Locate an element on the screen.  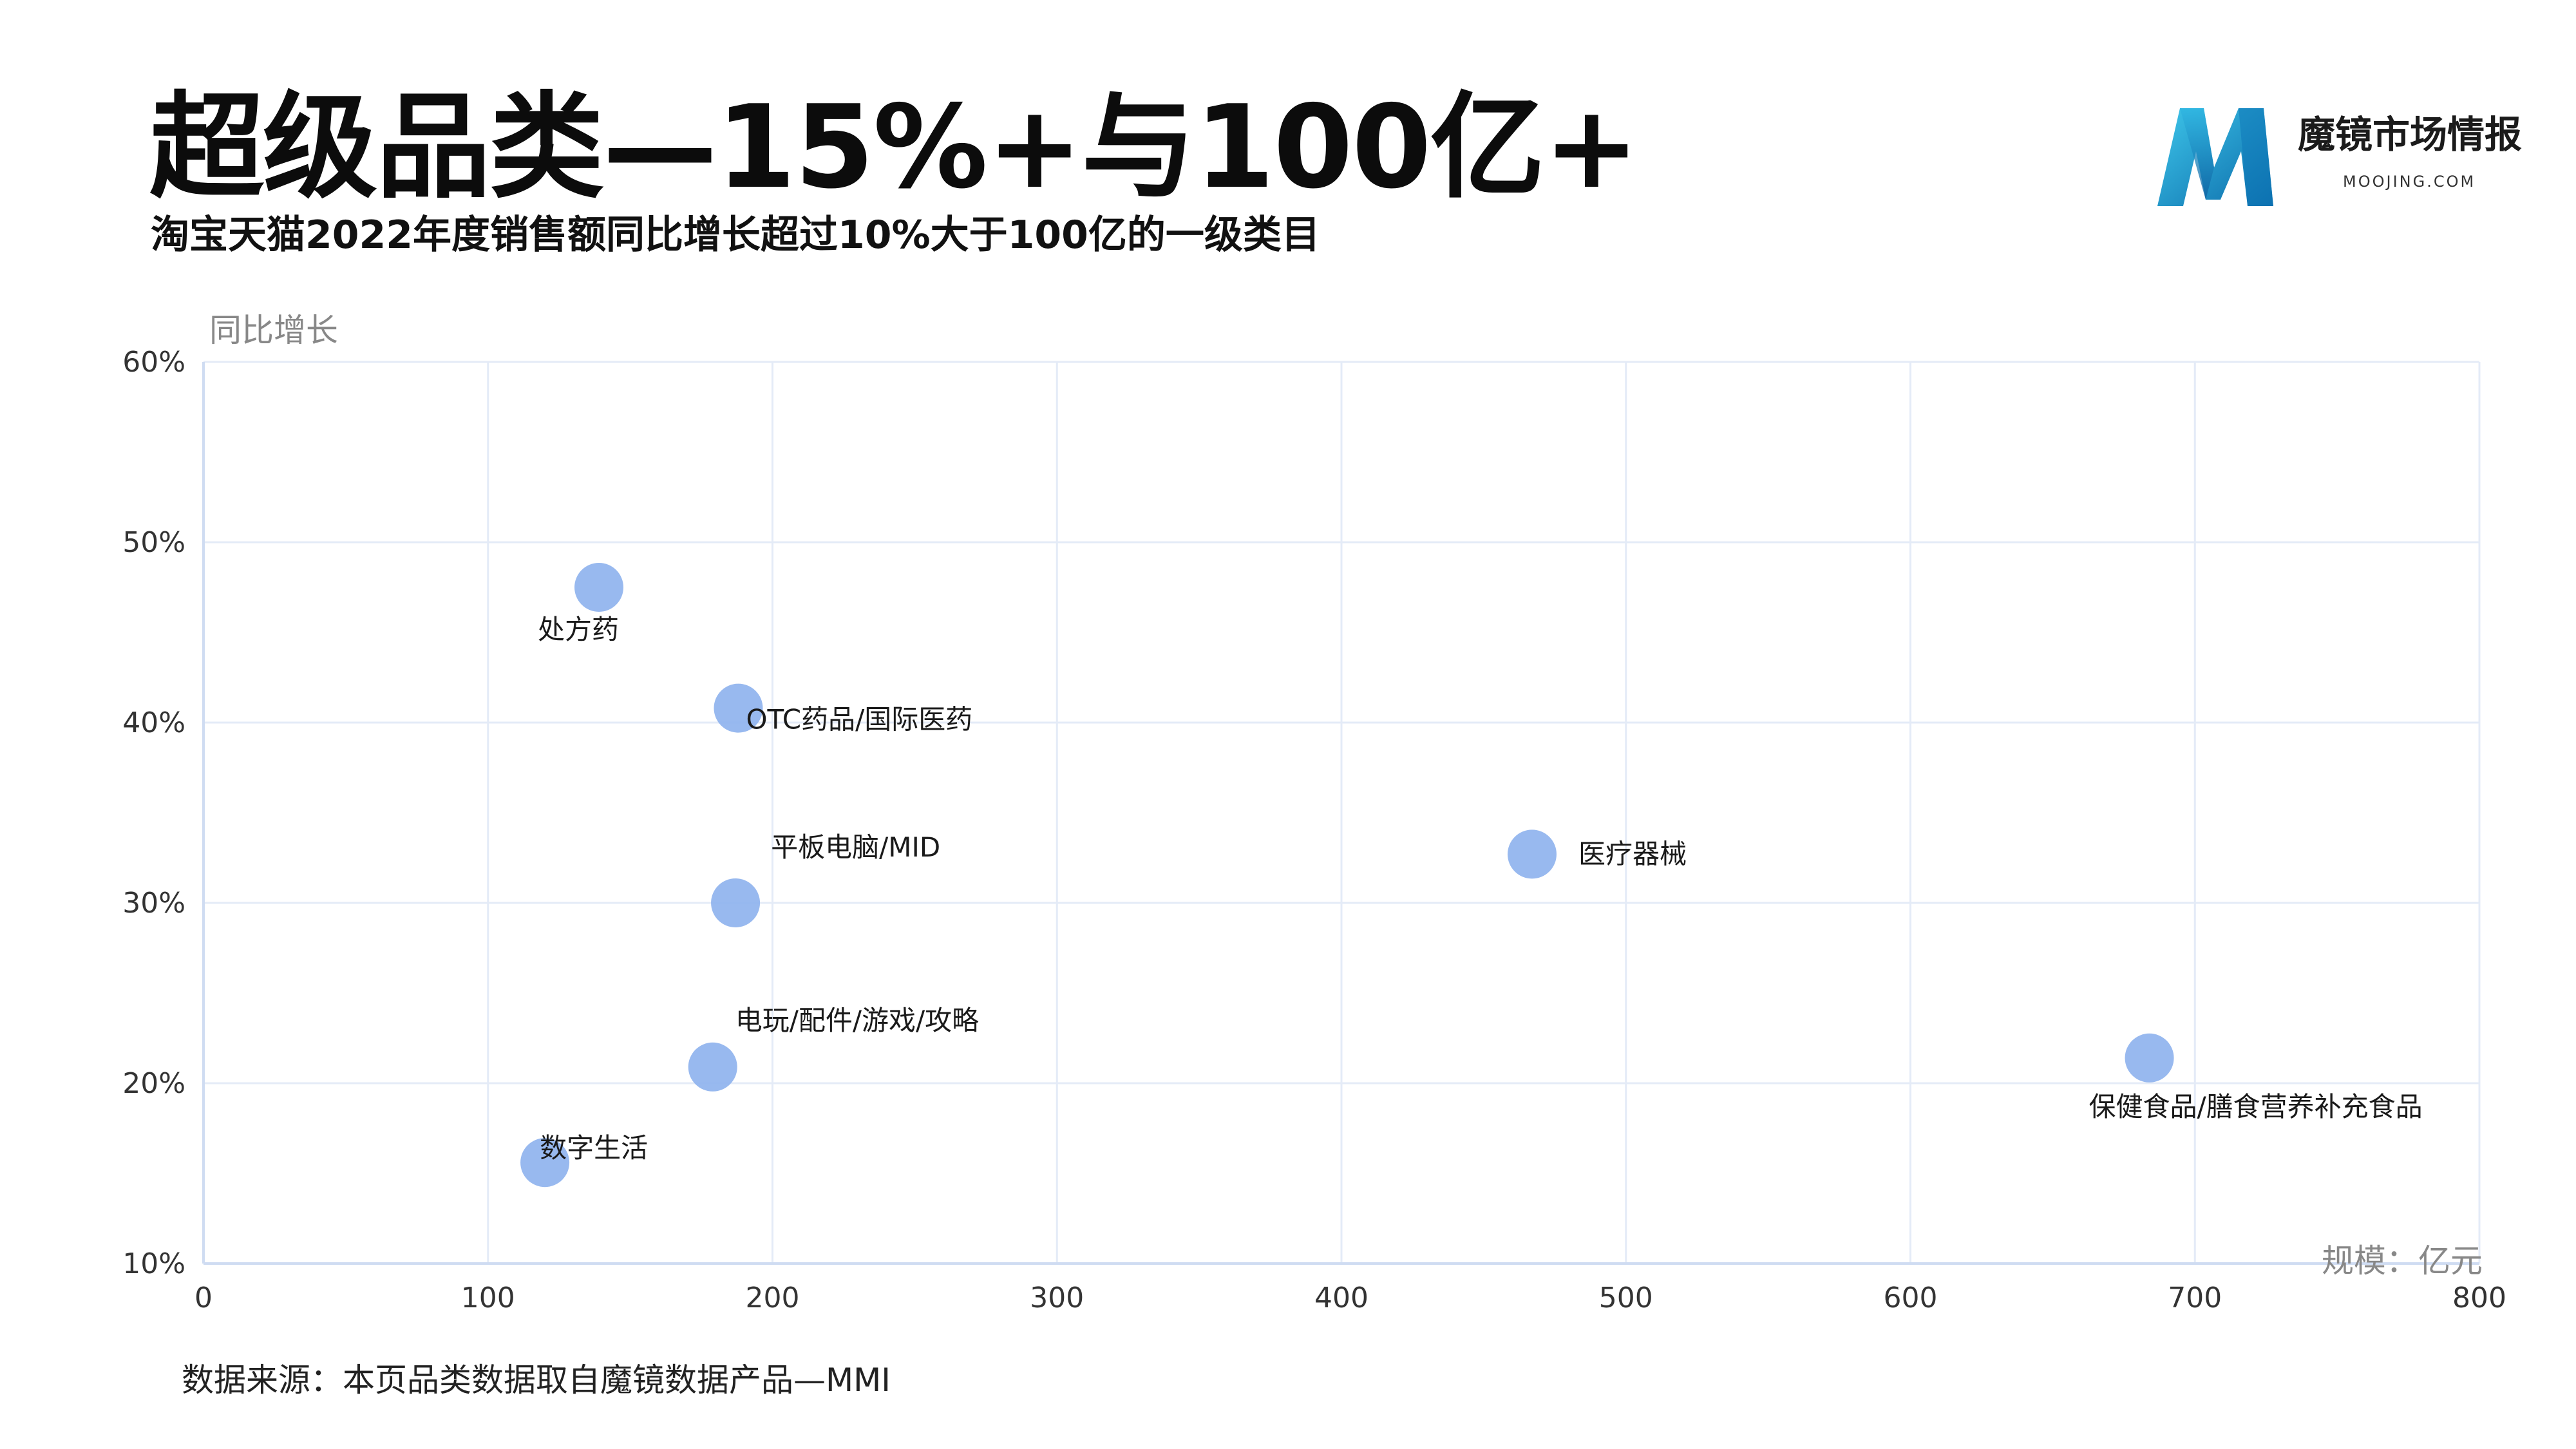
data-point-label: 处方药 is located at coordinates (578, 629).